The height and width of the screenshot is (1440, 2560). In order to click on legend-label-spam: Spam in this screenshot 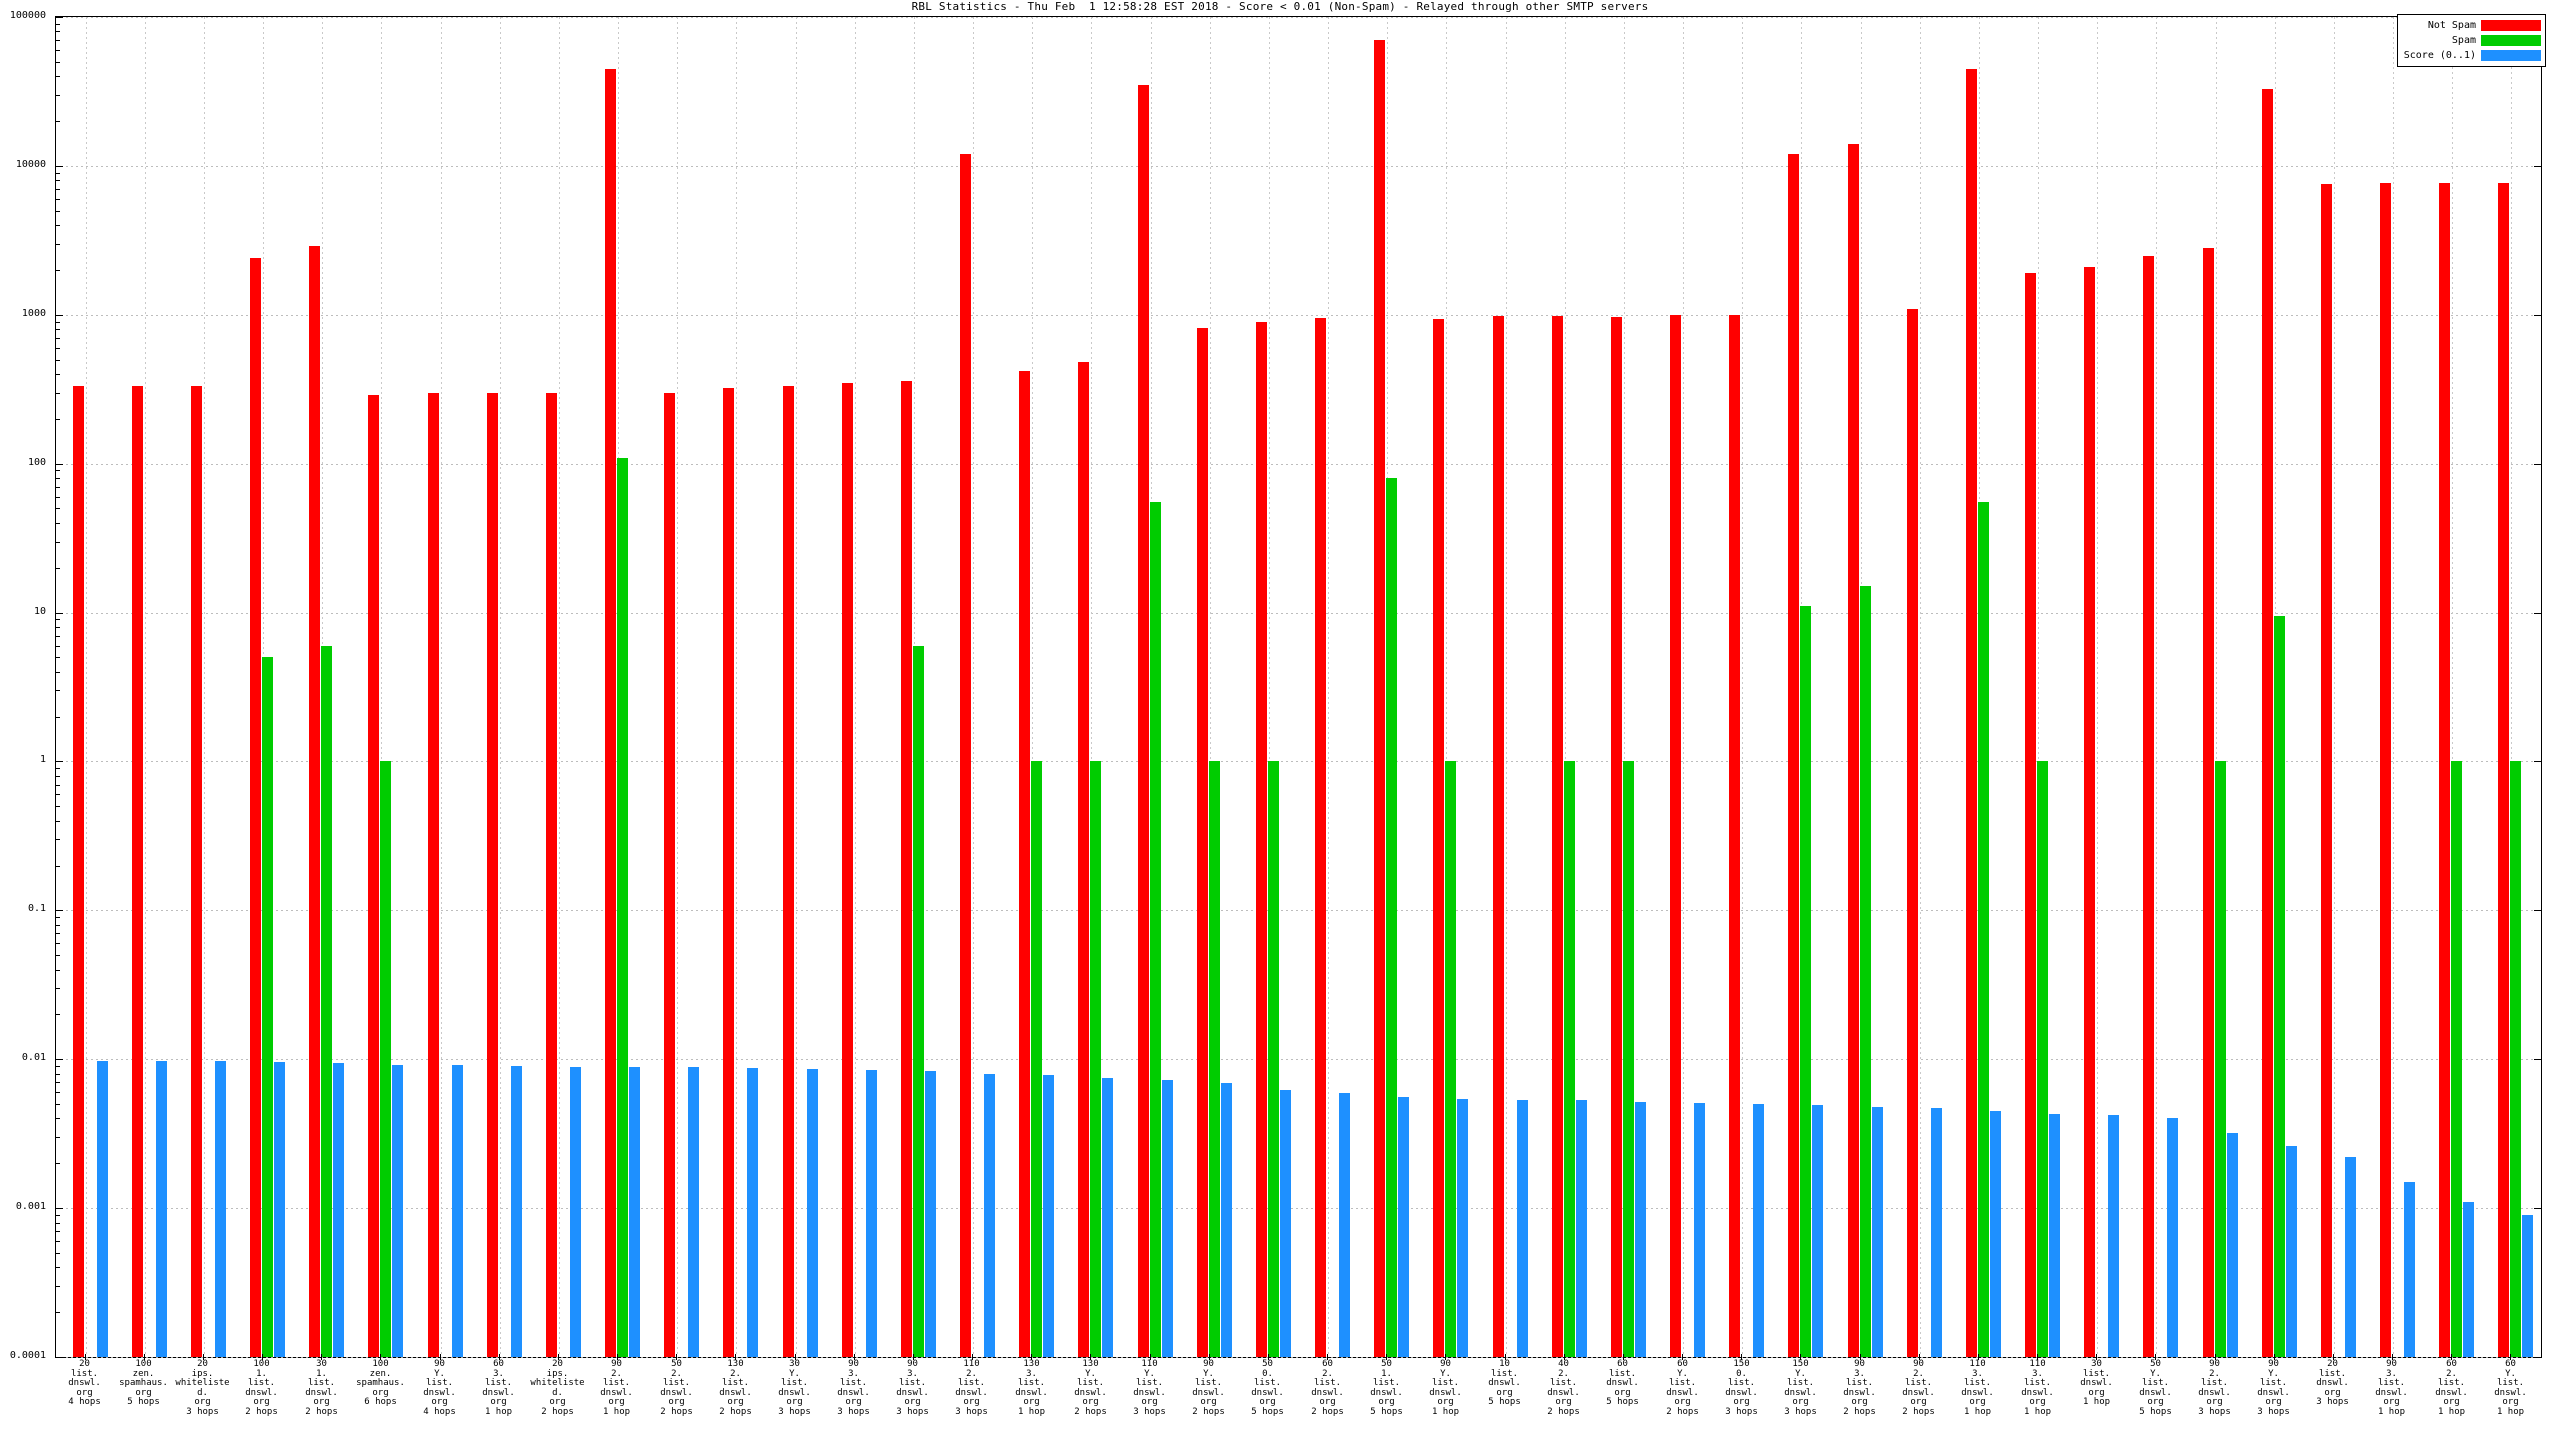, I will do `click(2463, 40)`.